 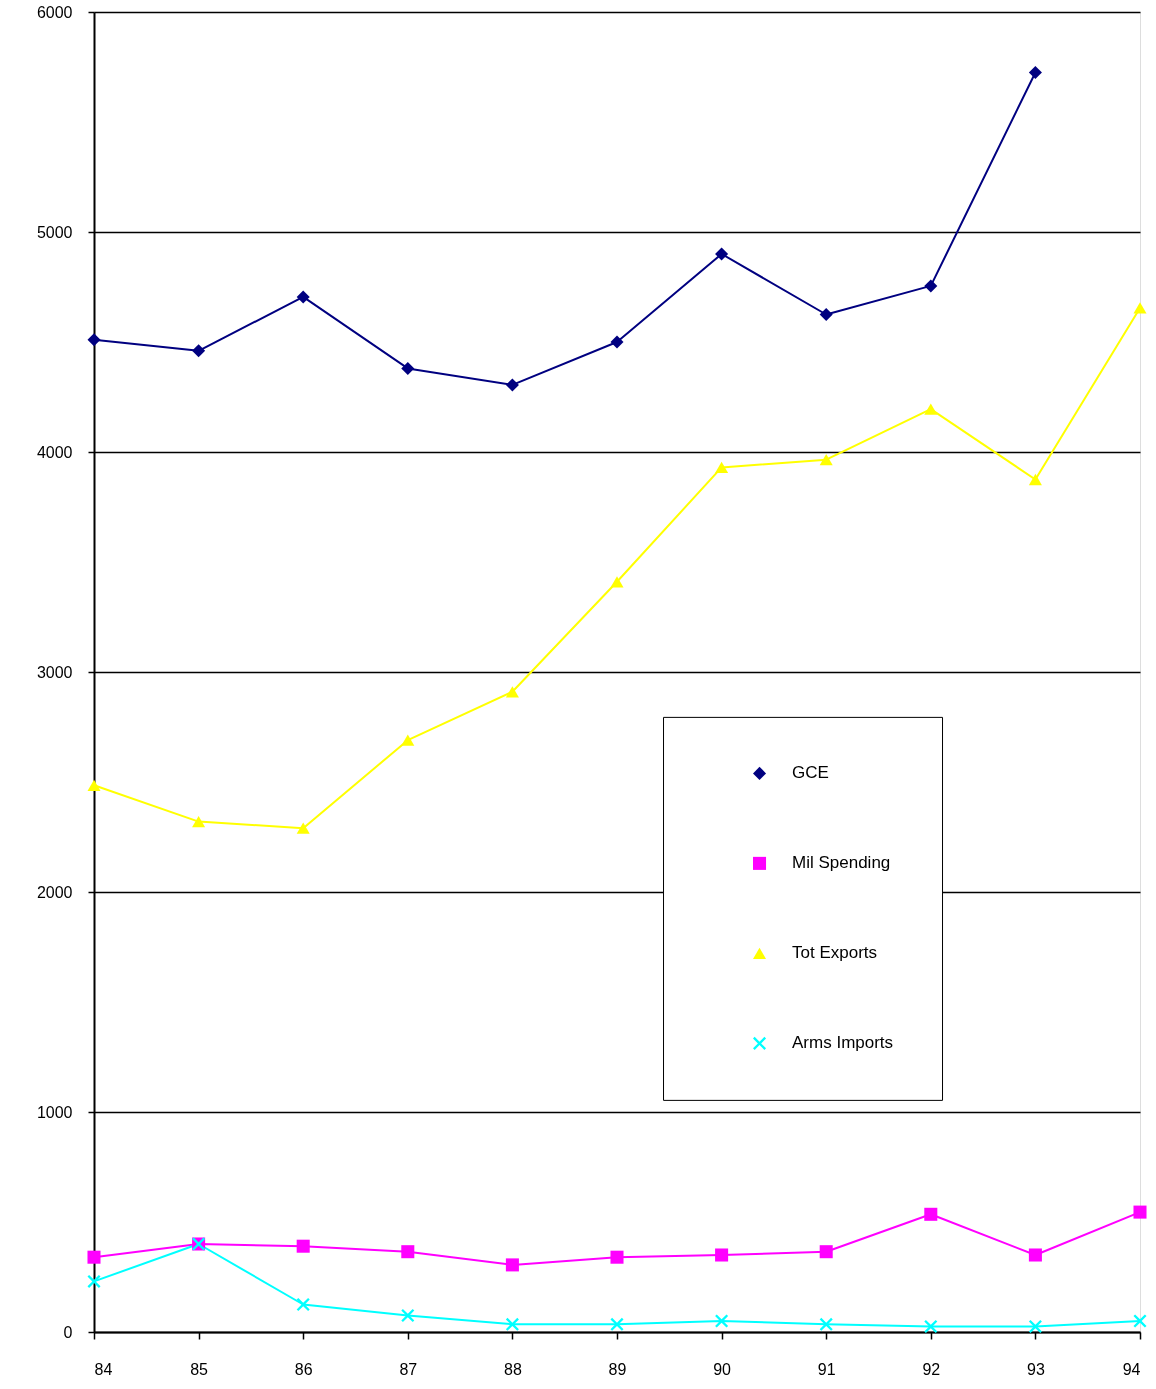 I want to click on y-tick-label: 4000, so click(x=54, y=452).